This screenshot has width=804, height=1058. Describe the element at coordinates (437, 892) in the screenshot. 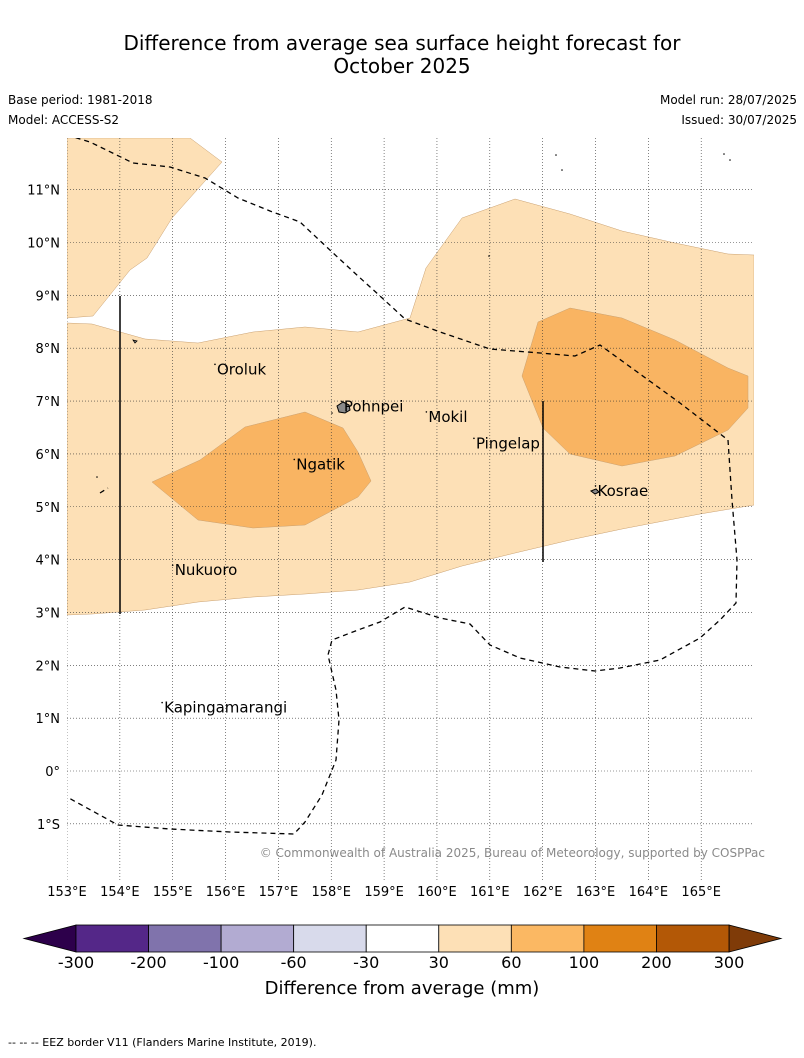

I see `lon-tick-label: 160°E` at that location.